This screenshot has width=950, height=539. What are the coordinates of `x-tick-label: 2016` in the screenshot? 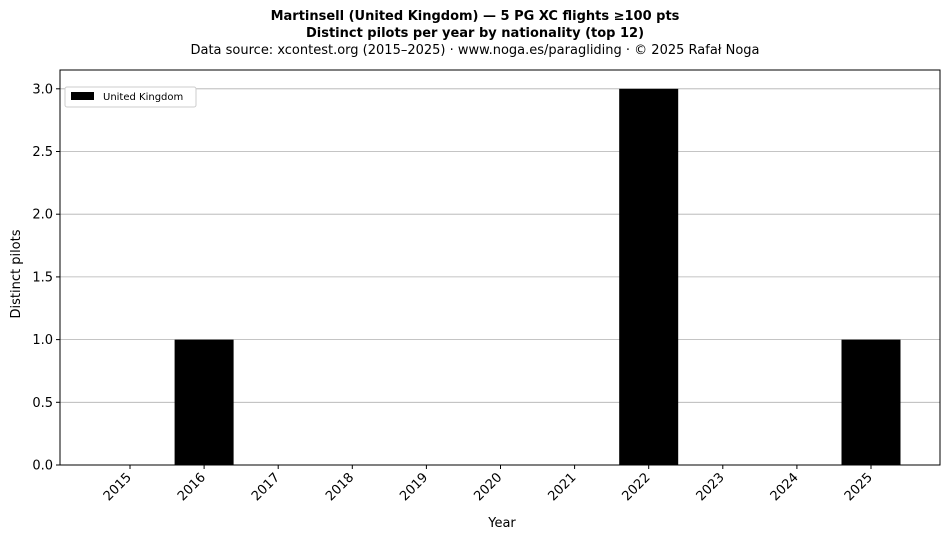 It's located at (192, 487).